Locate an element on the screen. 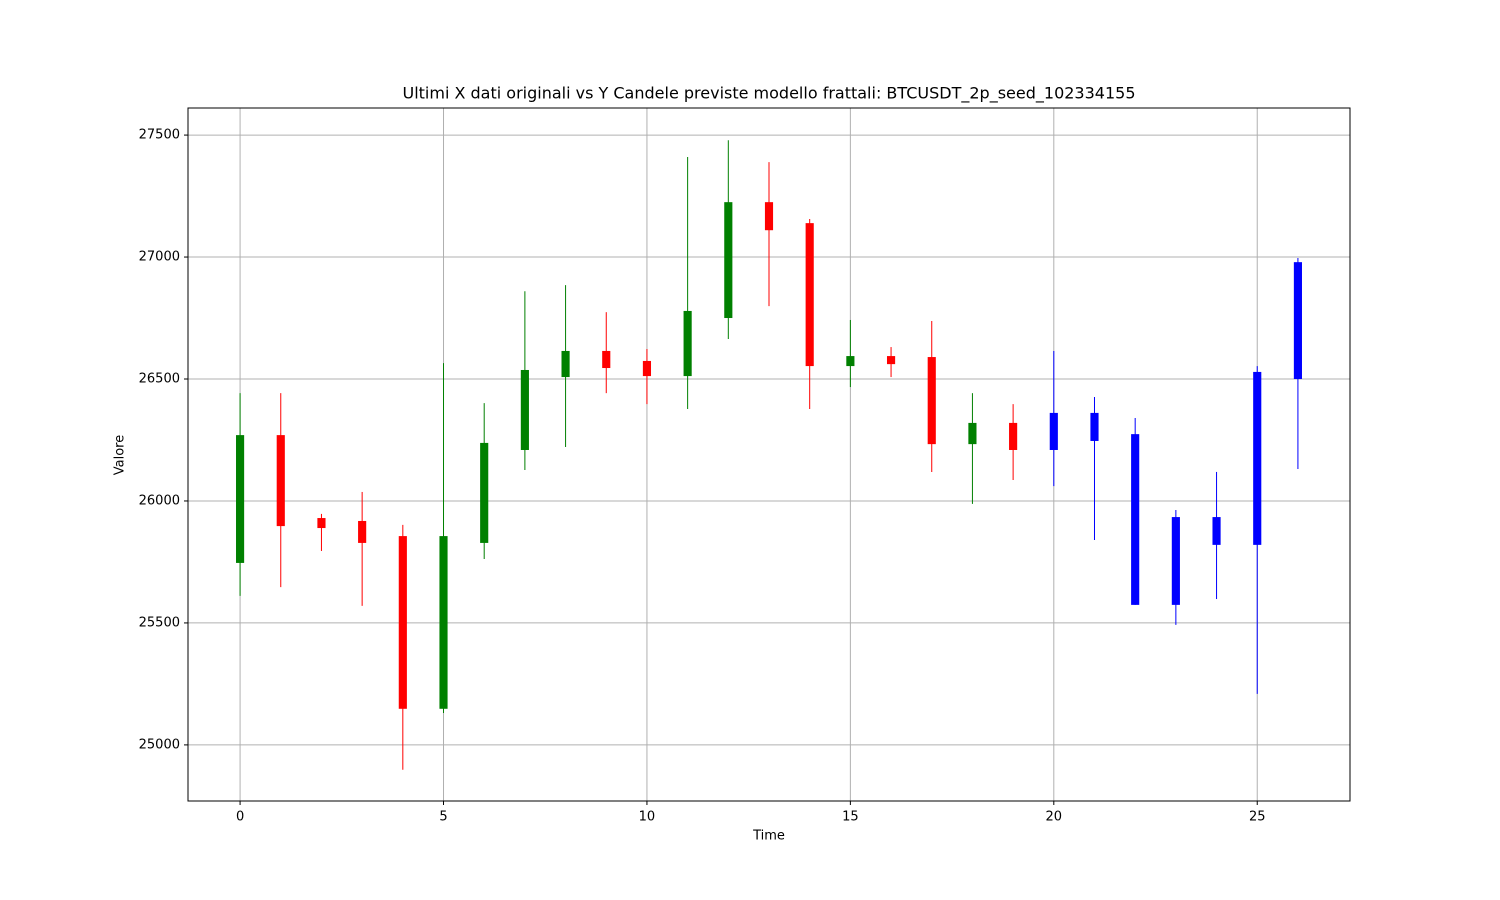 The width and height of the screenshot is (1500, 900). x-tick-label: 15 is located at coordinates (850, 817).